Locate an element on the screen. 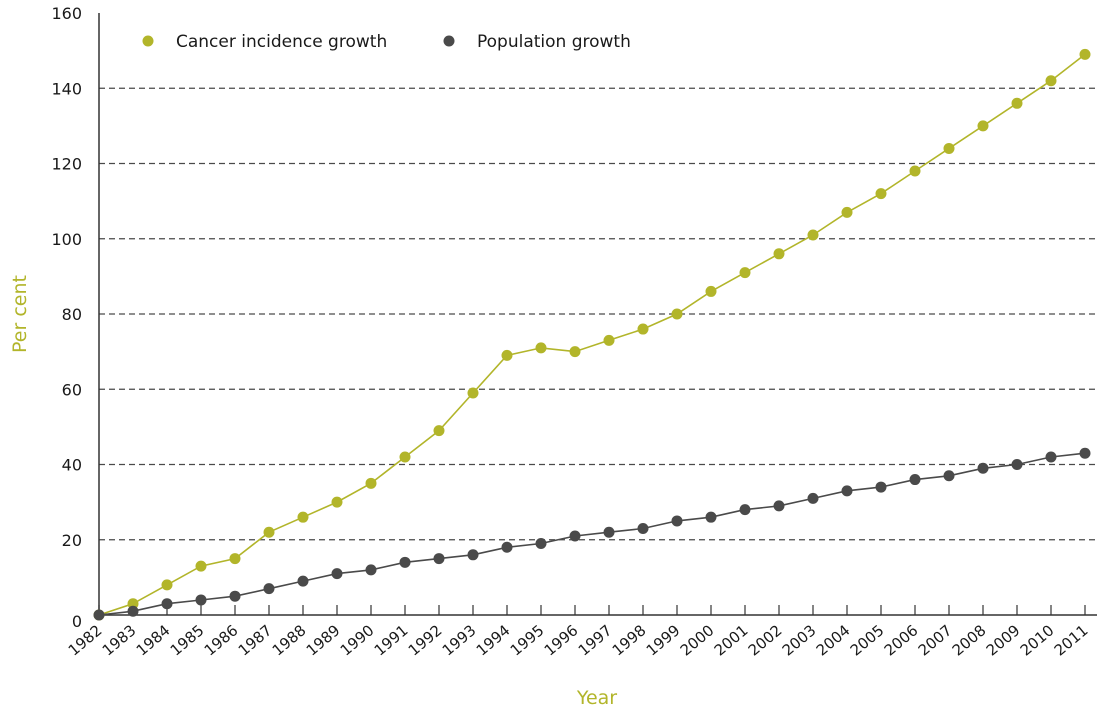 The height and width of the screenshot is (713, 1097). y-tick-label: 0 is located at coordinates (77, 621).